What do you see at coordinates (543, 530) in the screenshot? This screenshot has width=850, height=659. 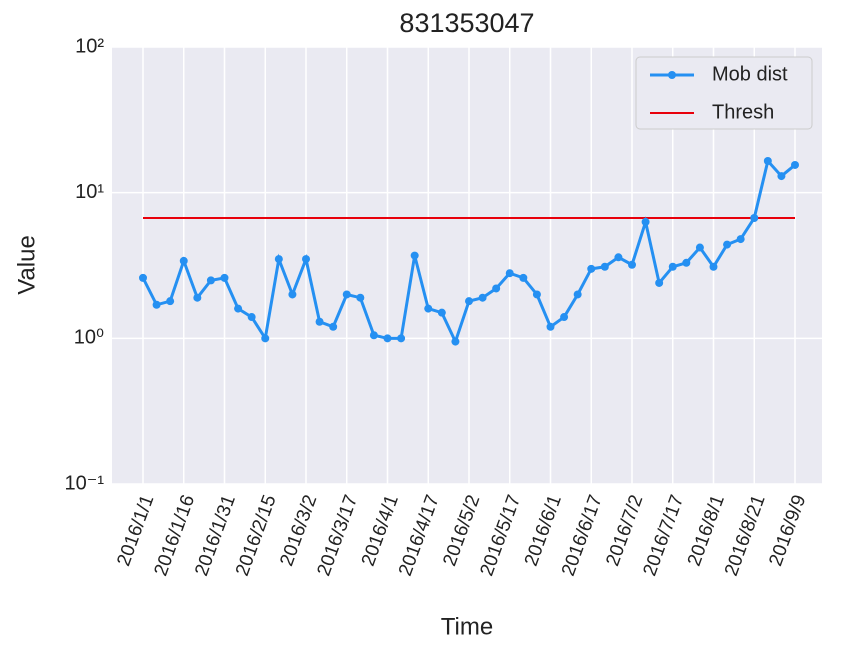 I see `x-tick-label: 2016/6/1` at bounding box center [543, 530].